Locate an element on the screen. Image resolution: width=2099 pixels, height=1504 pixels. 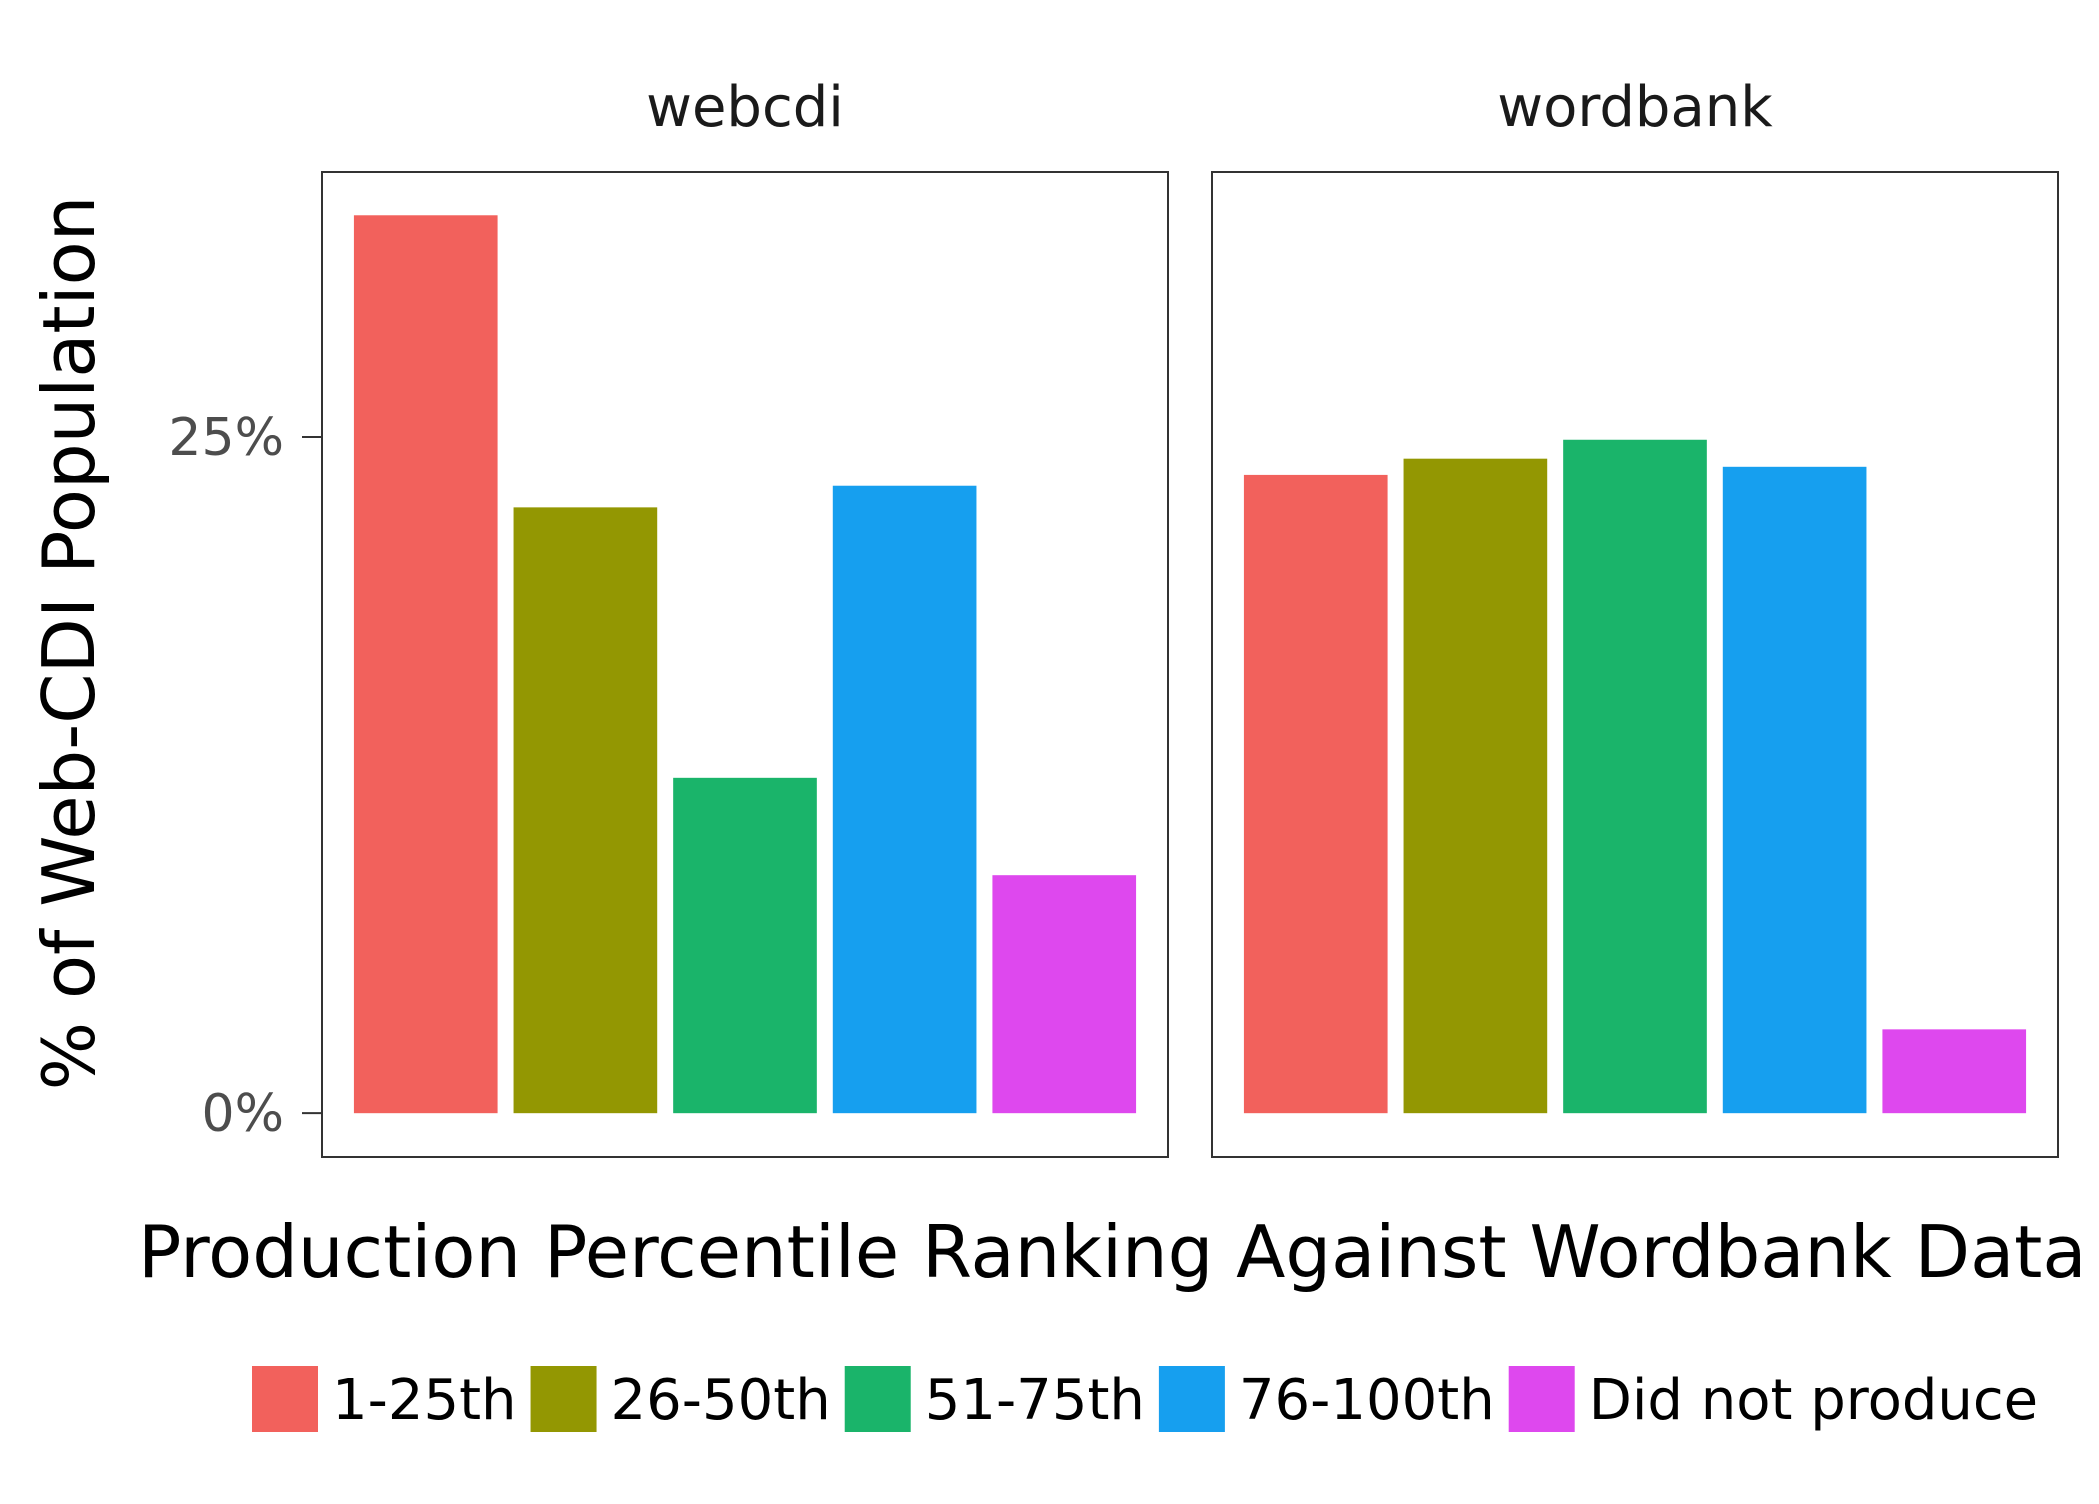
bar-webcdi-26-50th is located at coordinates (585, 810).